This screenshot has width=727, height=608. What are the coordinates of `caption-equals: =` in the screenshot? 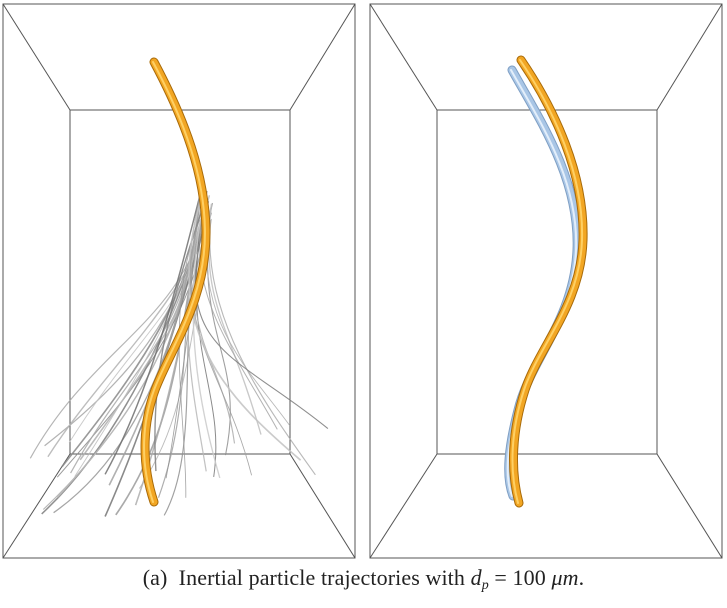 It's located at (500, 577).